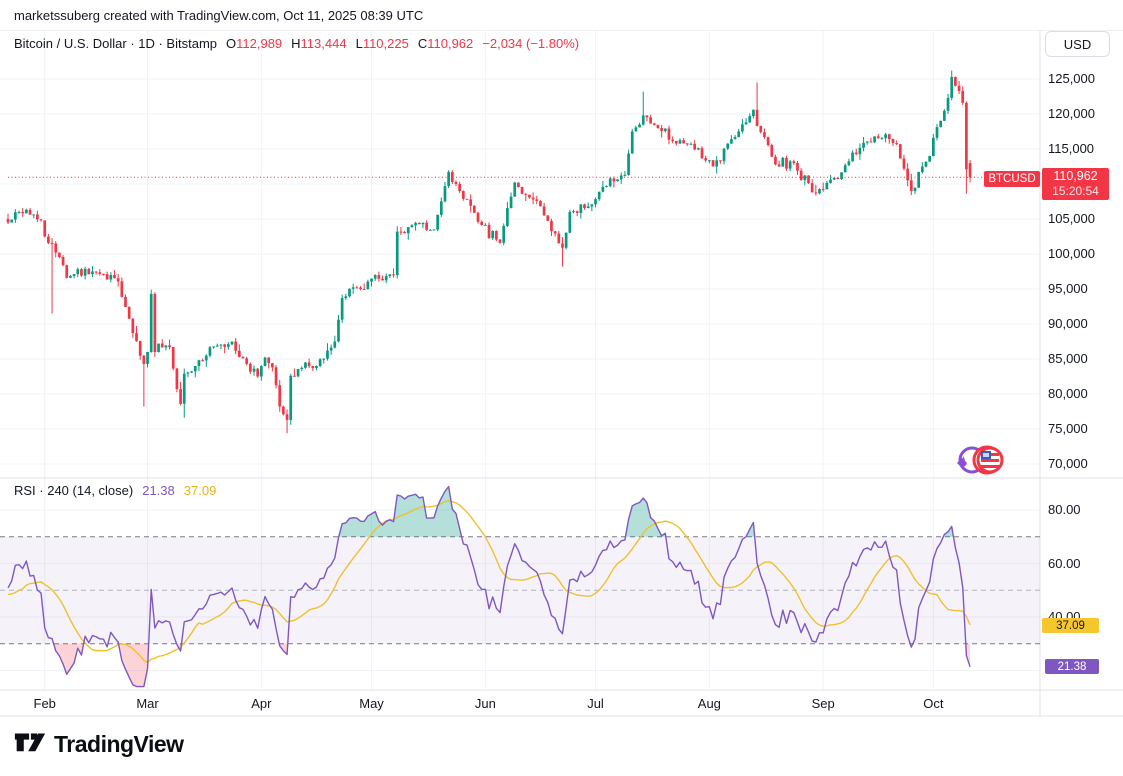 Image resolution: width=1123 pixels, height=776 pixels. I want to click on price-tick-label: 80,000, so click(1068, 393).